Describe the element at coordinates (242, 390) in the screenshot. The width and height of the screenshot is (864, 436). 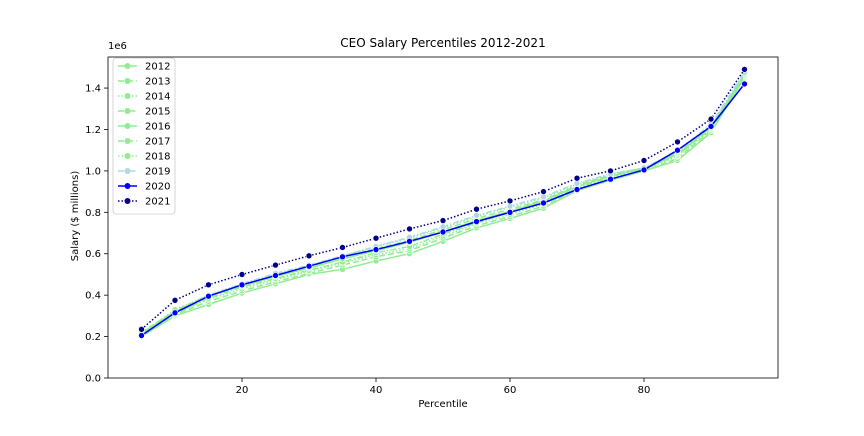
I see `x-tick-label: 20` at that location.